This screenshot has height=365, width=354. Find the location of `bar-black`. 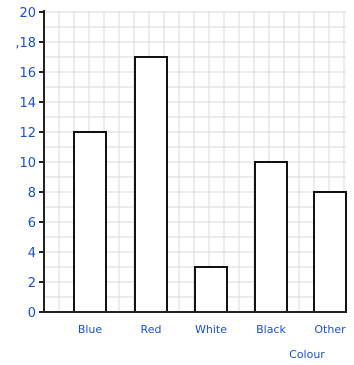

bar-black is located at coordinates (271, 237).